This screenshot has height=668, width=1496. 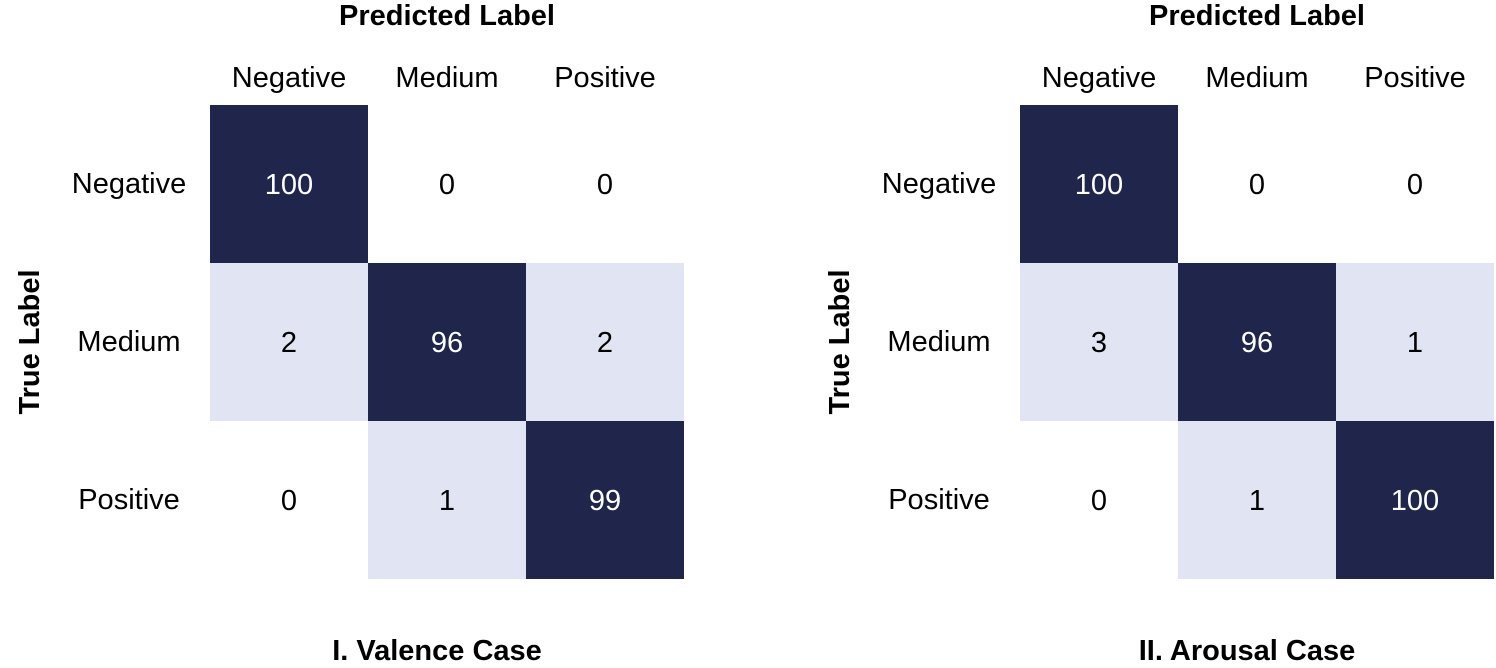 I want to click on chart-caption: I. Valence Case, so click(x=437, y=651).